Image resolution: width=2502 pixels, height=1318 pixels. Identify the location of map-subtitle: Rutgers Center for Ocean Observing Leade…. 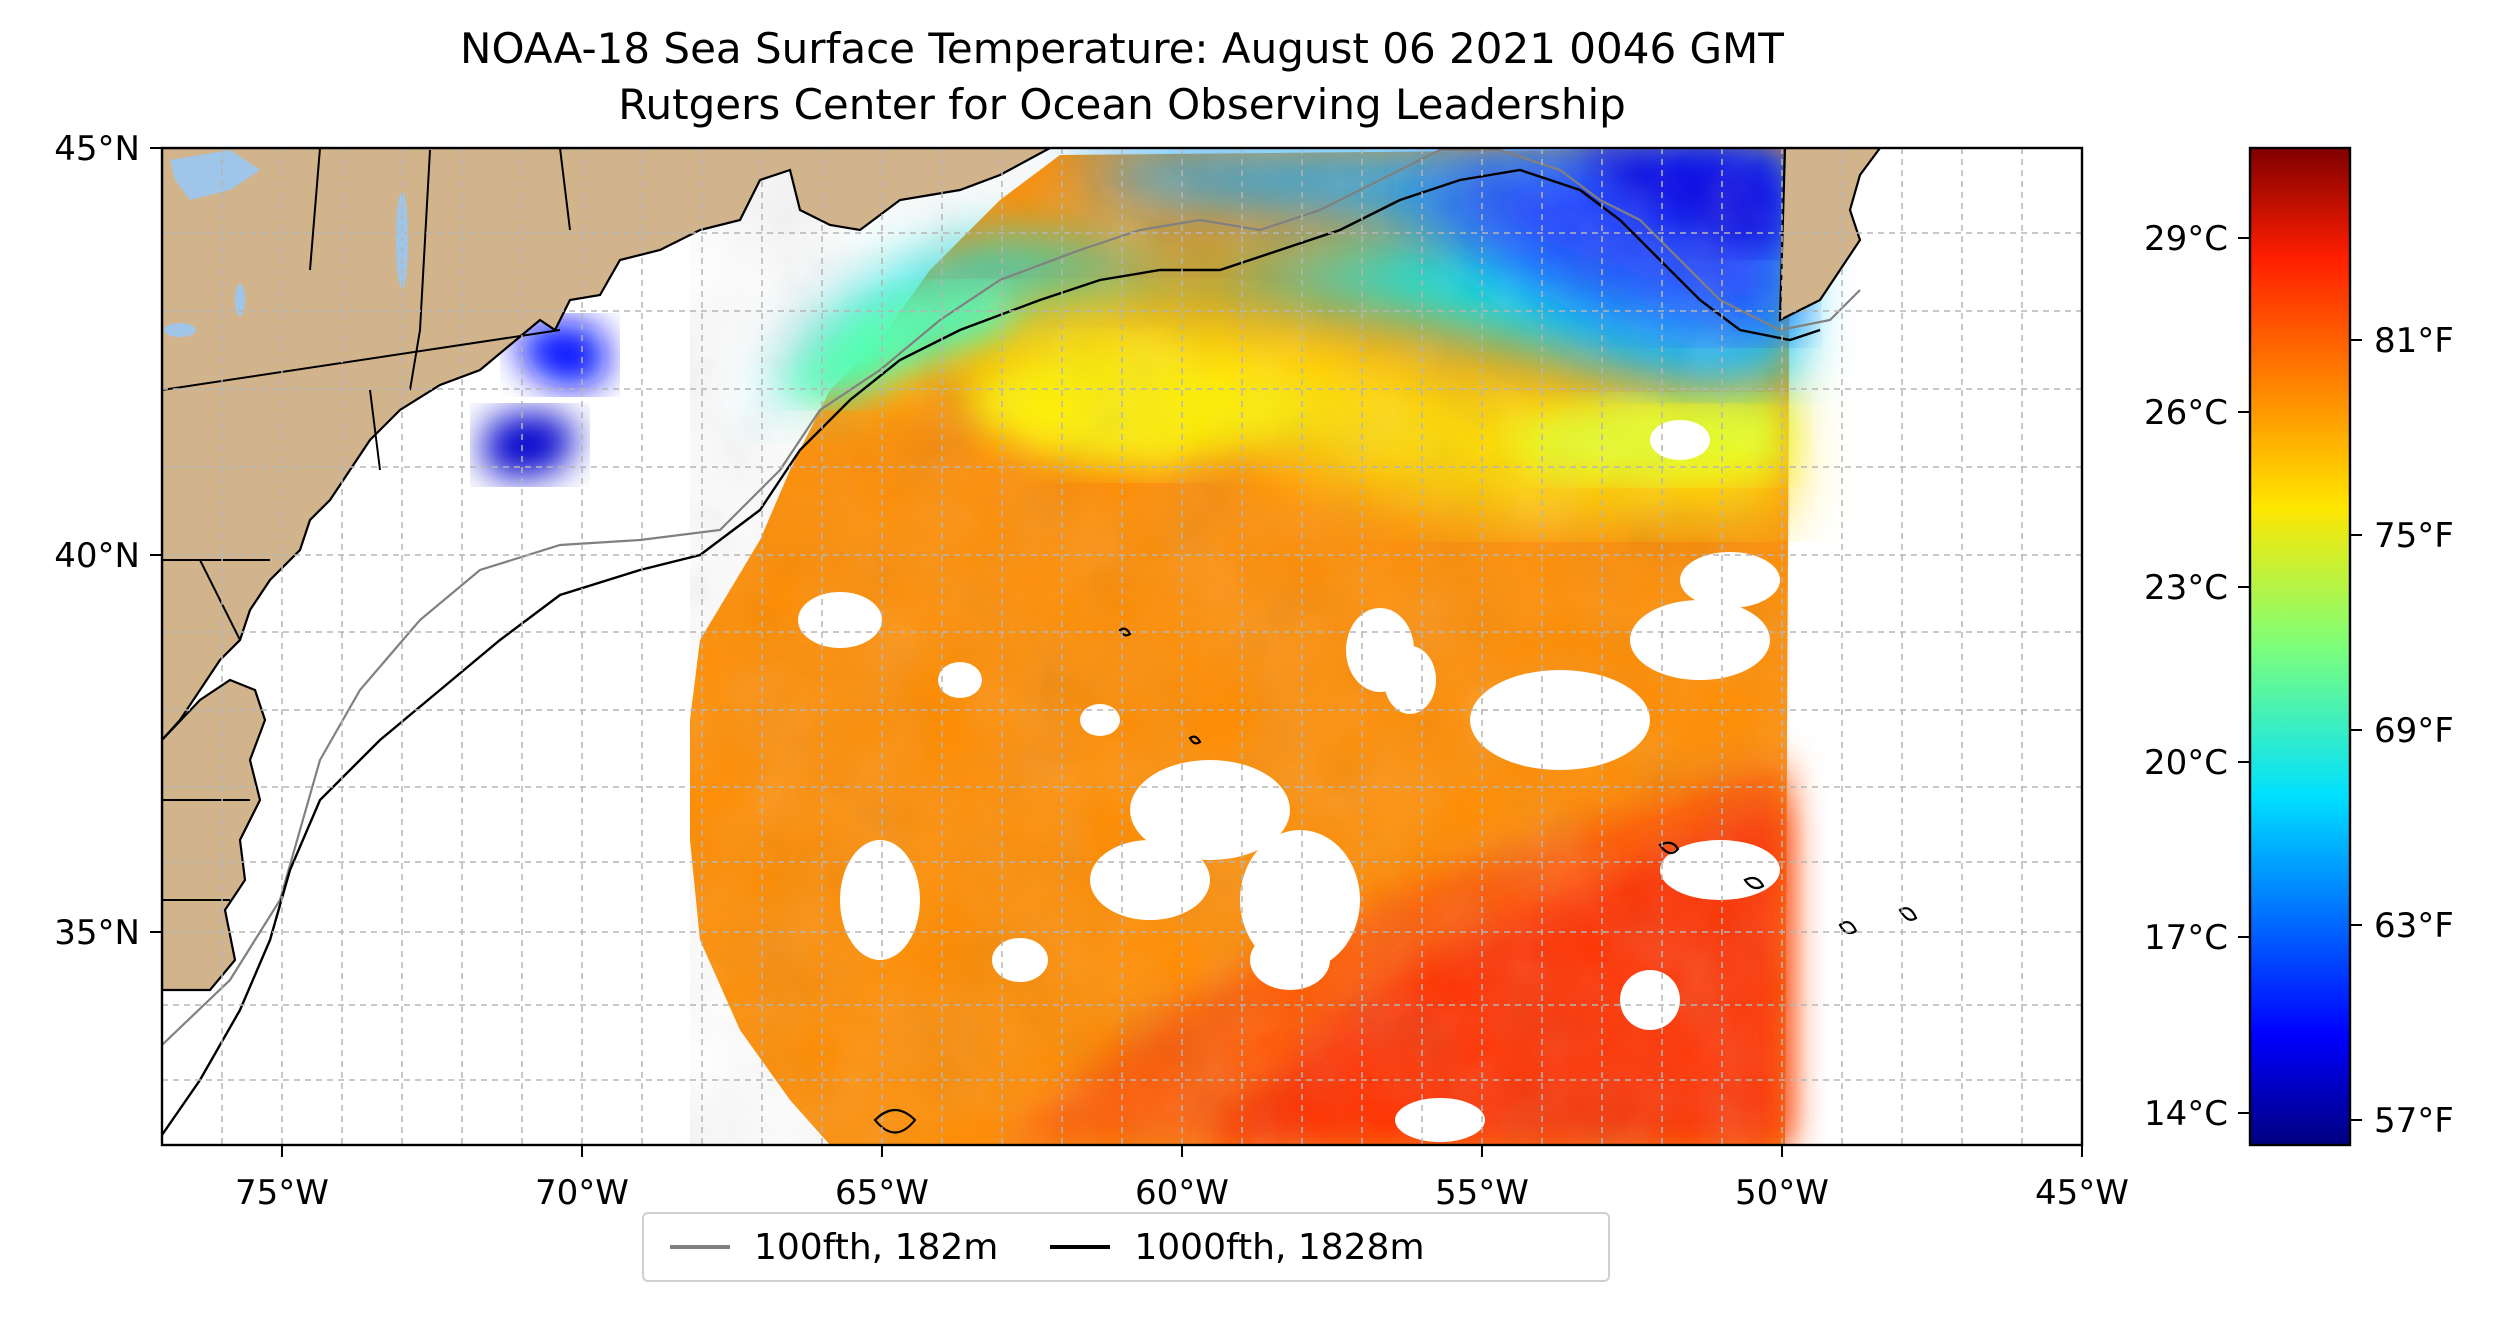
(1122, 104).